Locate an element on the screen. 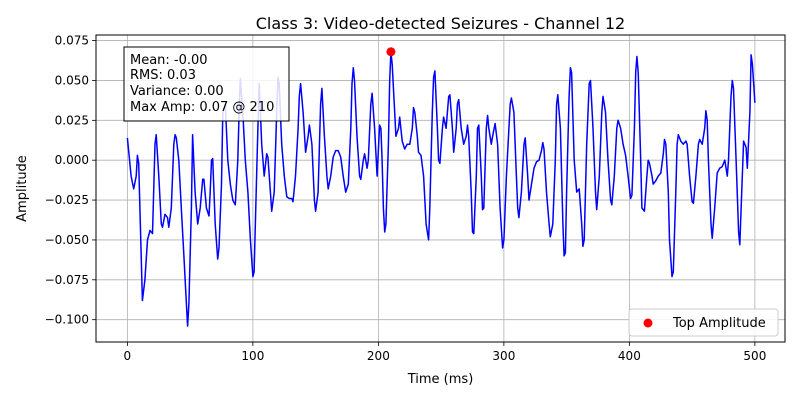 The width and height of the screenshot is (800, 404). stats-rms: RMS: 0.03 is located at coordinates (163, 75).